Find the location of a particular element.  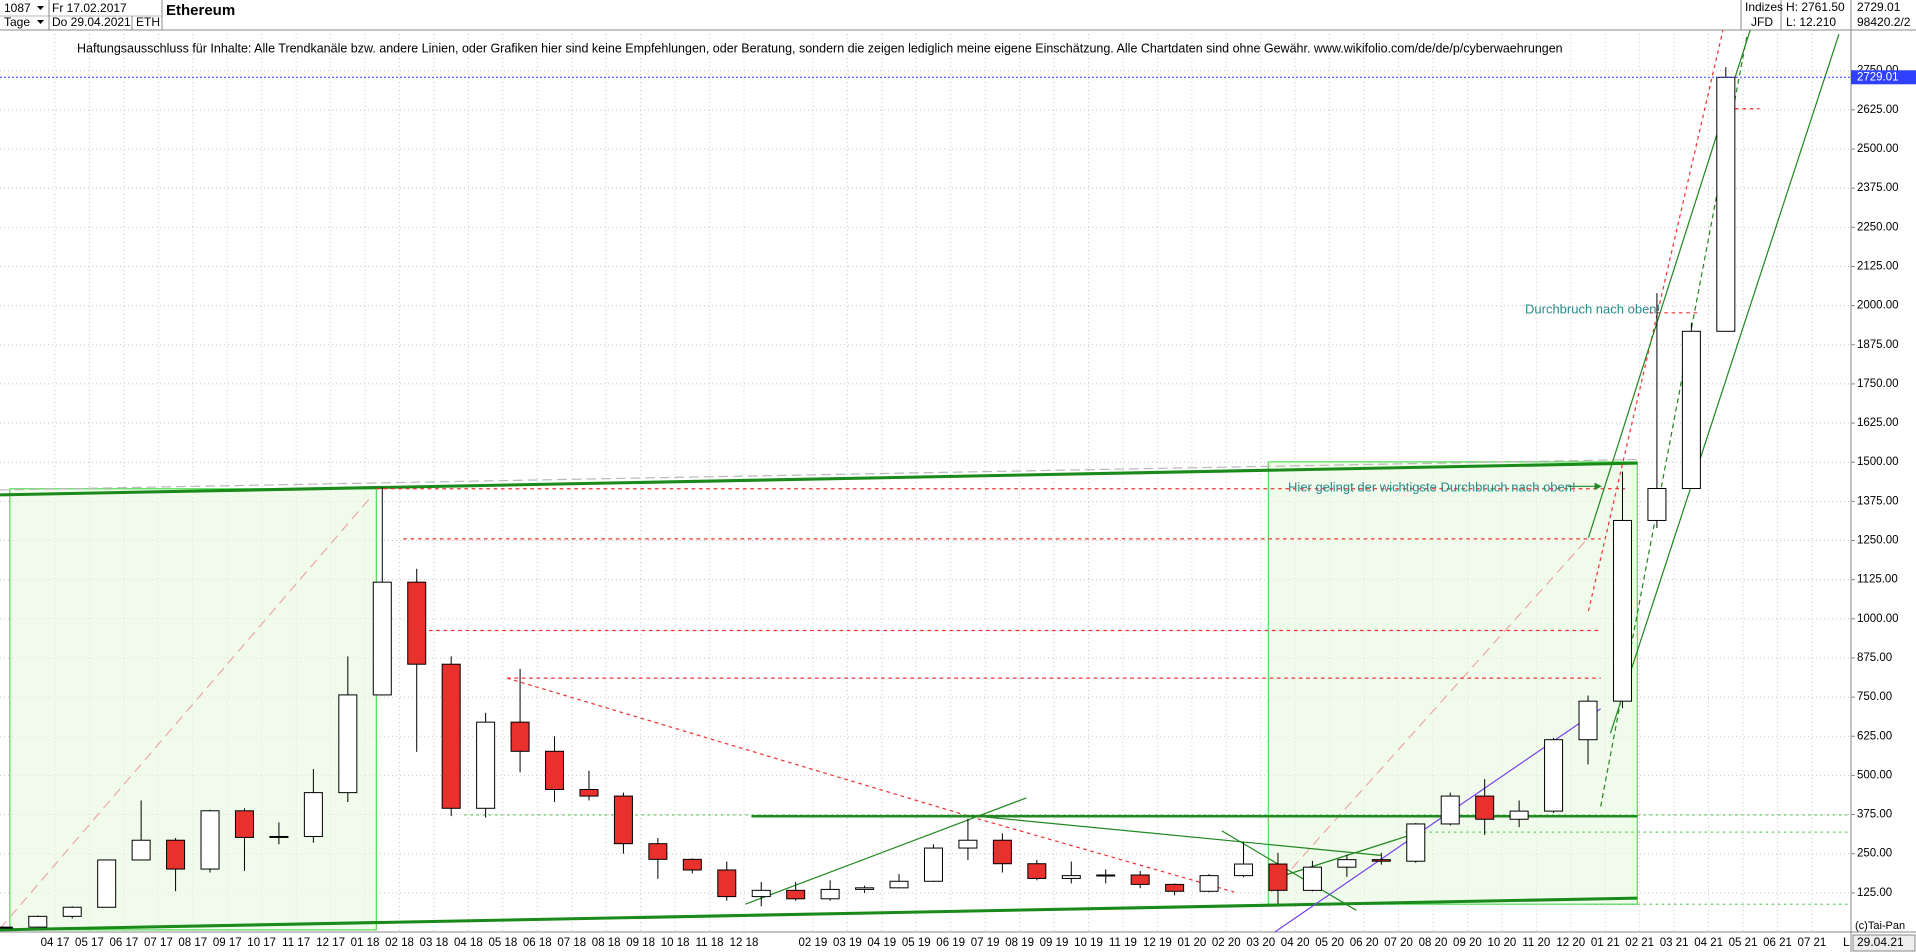

x-tick-label: 07 20 is located at coordinates (1398, 943).